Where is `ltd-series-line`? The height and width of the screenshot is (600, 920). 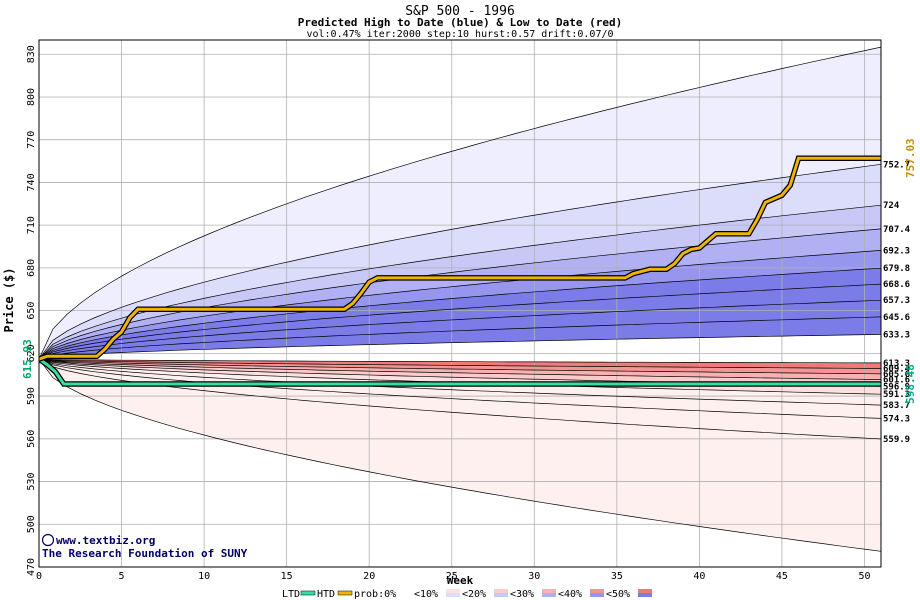
ltd-series-line is located at coordinates (460, 371).